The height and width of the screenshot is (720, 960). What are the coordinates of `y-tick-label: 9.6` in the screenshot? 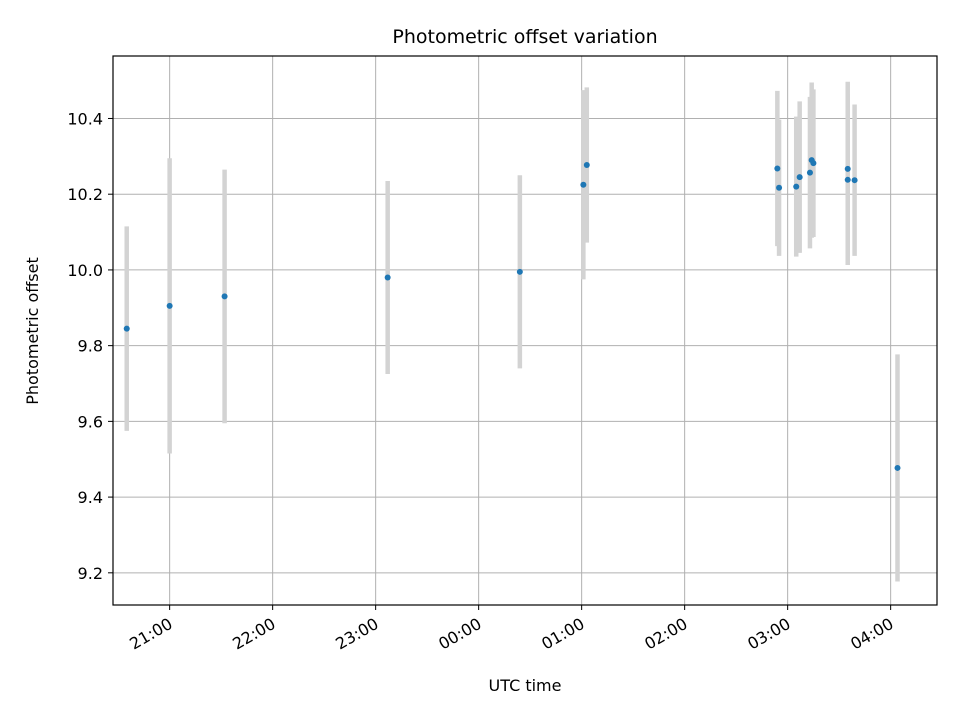 It's located at (90, 421).